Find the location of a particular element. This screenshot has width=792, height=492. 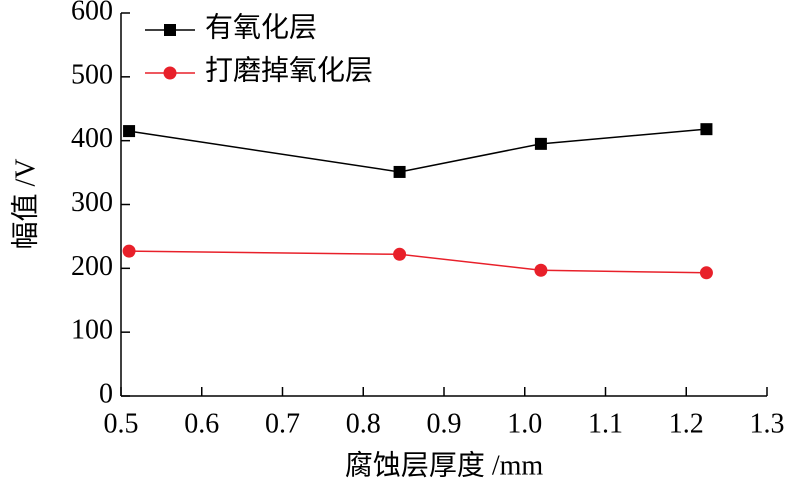

x-tick-label: 1.1 is located at coordinates (605, 423).